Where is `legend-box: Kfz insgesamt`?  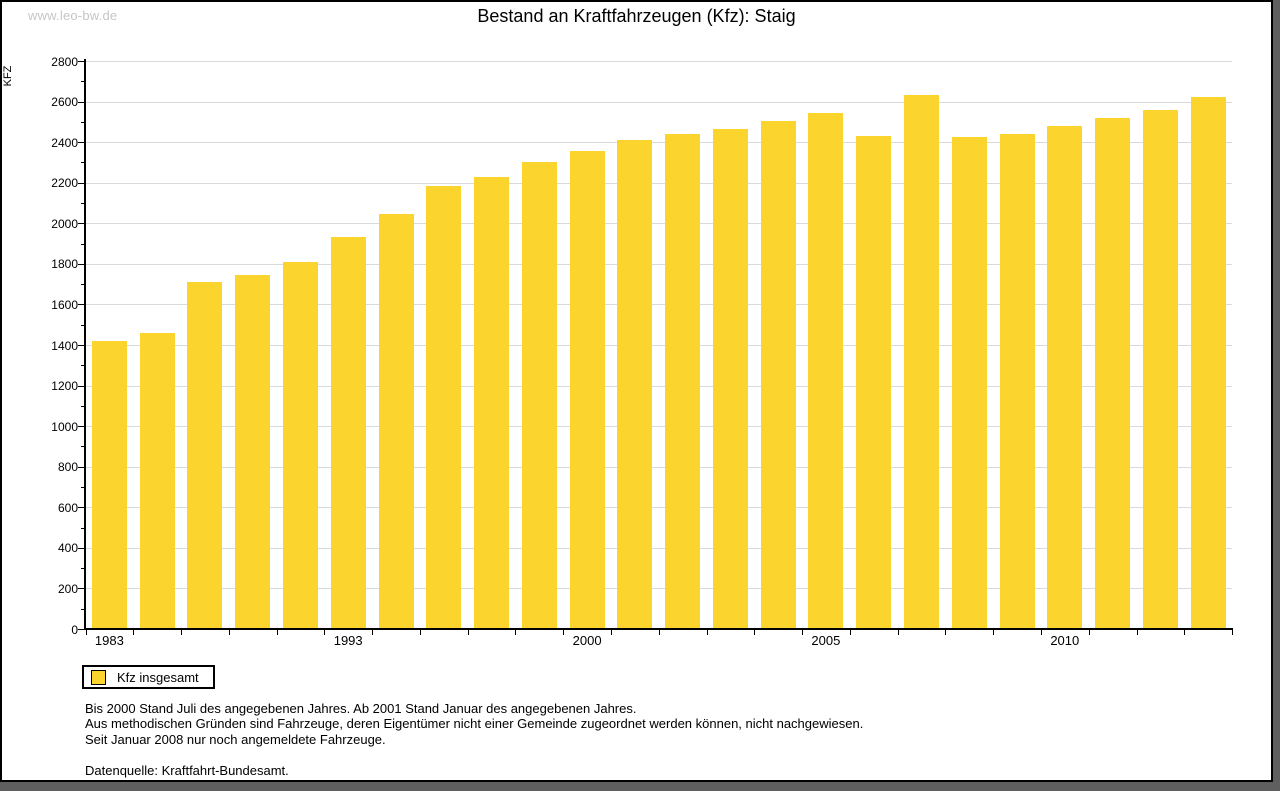
legend-box: Kfz insgesamt is located at coordinates (148, 677).